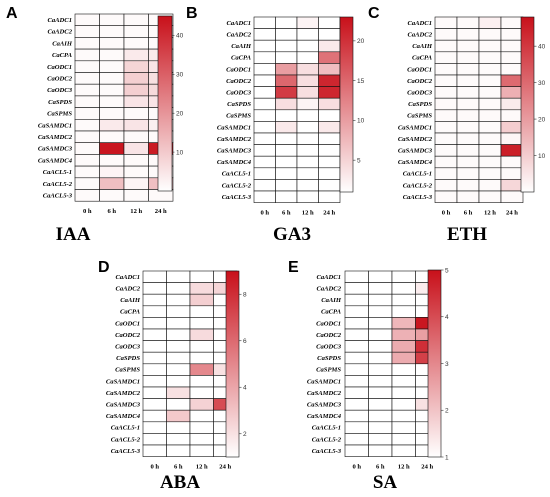 This screenshot has width=550, height=497. I want to click on gene-label: CaACL5-3, so click(327, 451).